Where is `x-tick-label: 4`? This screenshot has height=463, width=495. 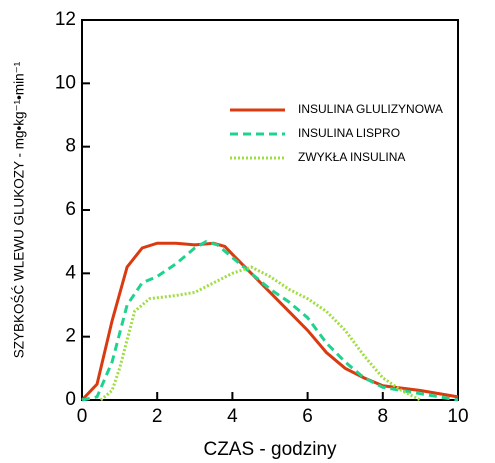 x-tick-label: 4 is located at coordinates (232, 416).